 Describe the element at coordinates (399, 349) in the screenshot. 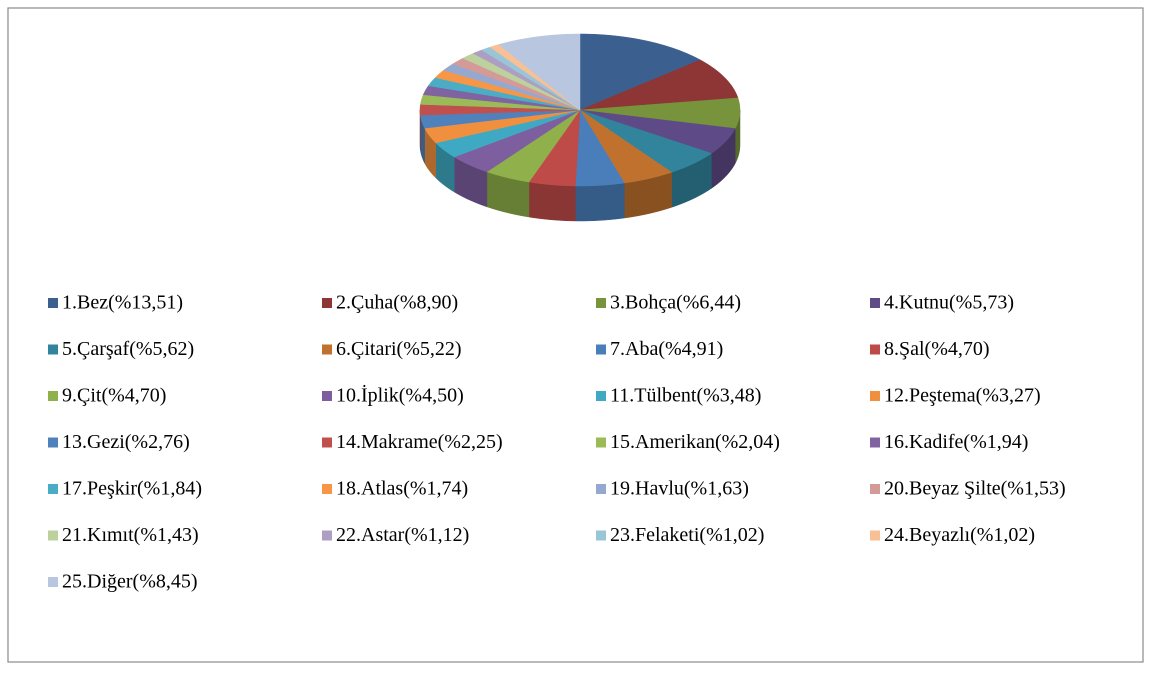

I see `legend-label: 6.Çitari(%5,22)` at that location.